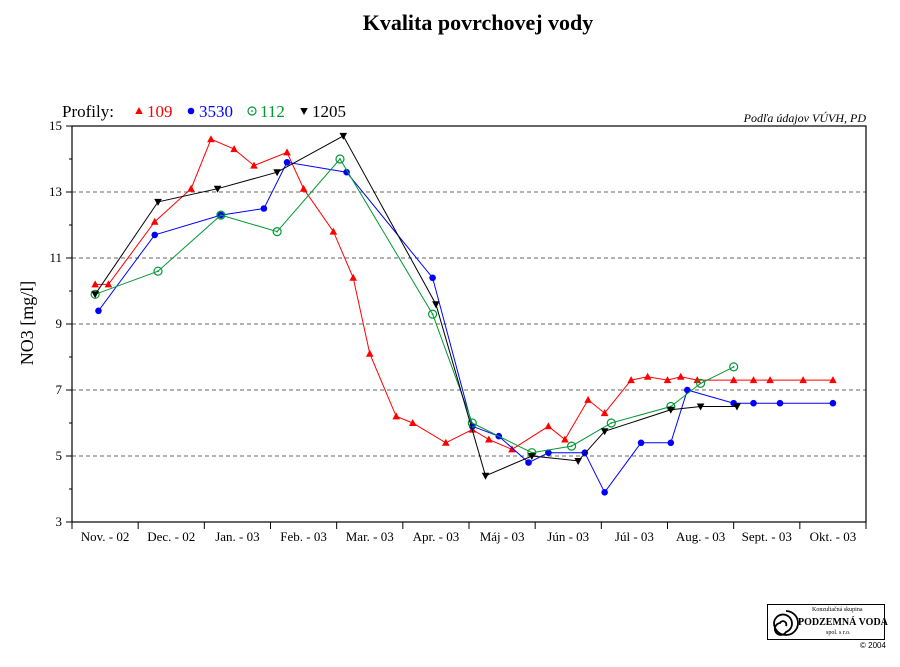 This screenshot has width=900, height=667. Describe the element at coordinates (370, 536) in the screenshot. I see `x-tick-label: Mar. - 03` at that location.